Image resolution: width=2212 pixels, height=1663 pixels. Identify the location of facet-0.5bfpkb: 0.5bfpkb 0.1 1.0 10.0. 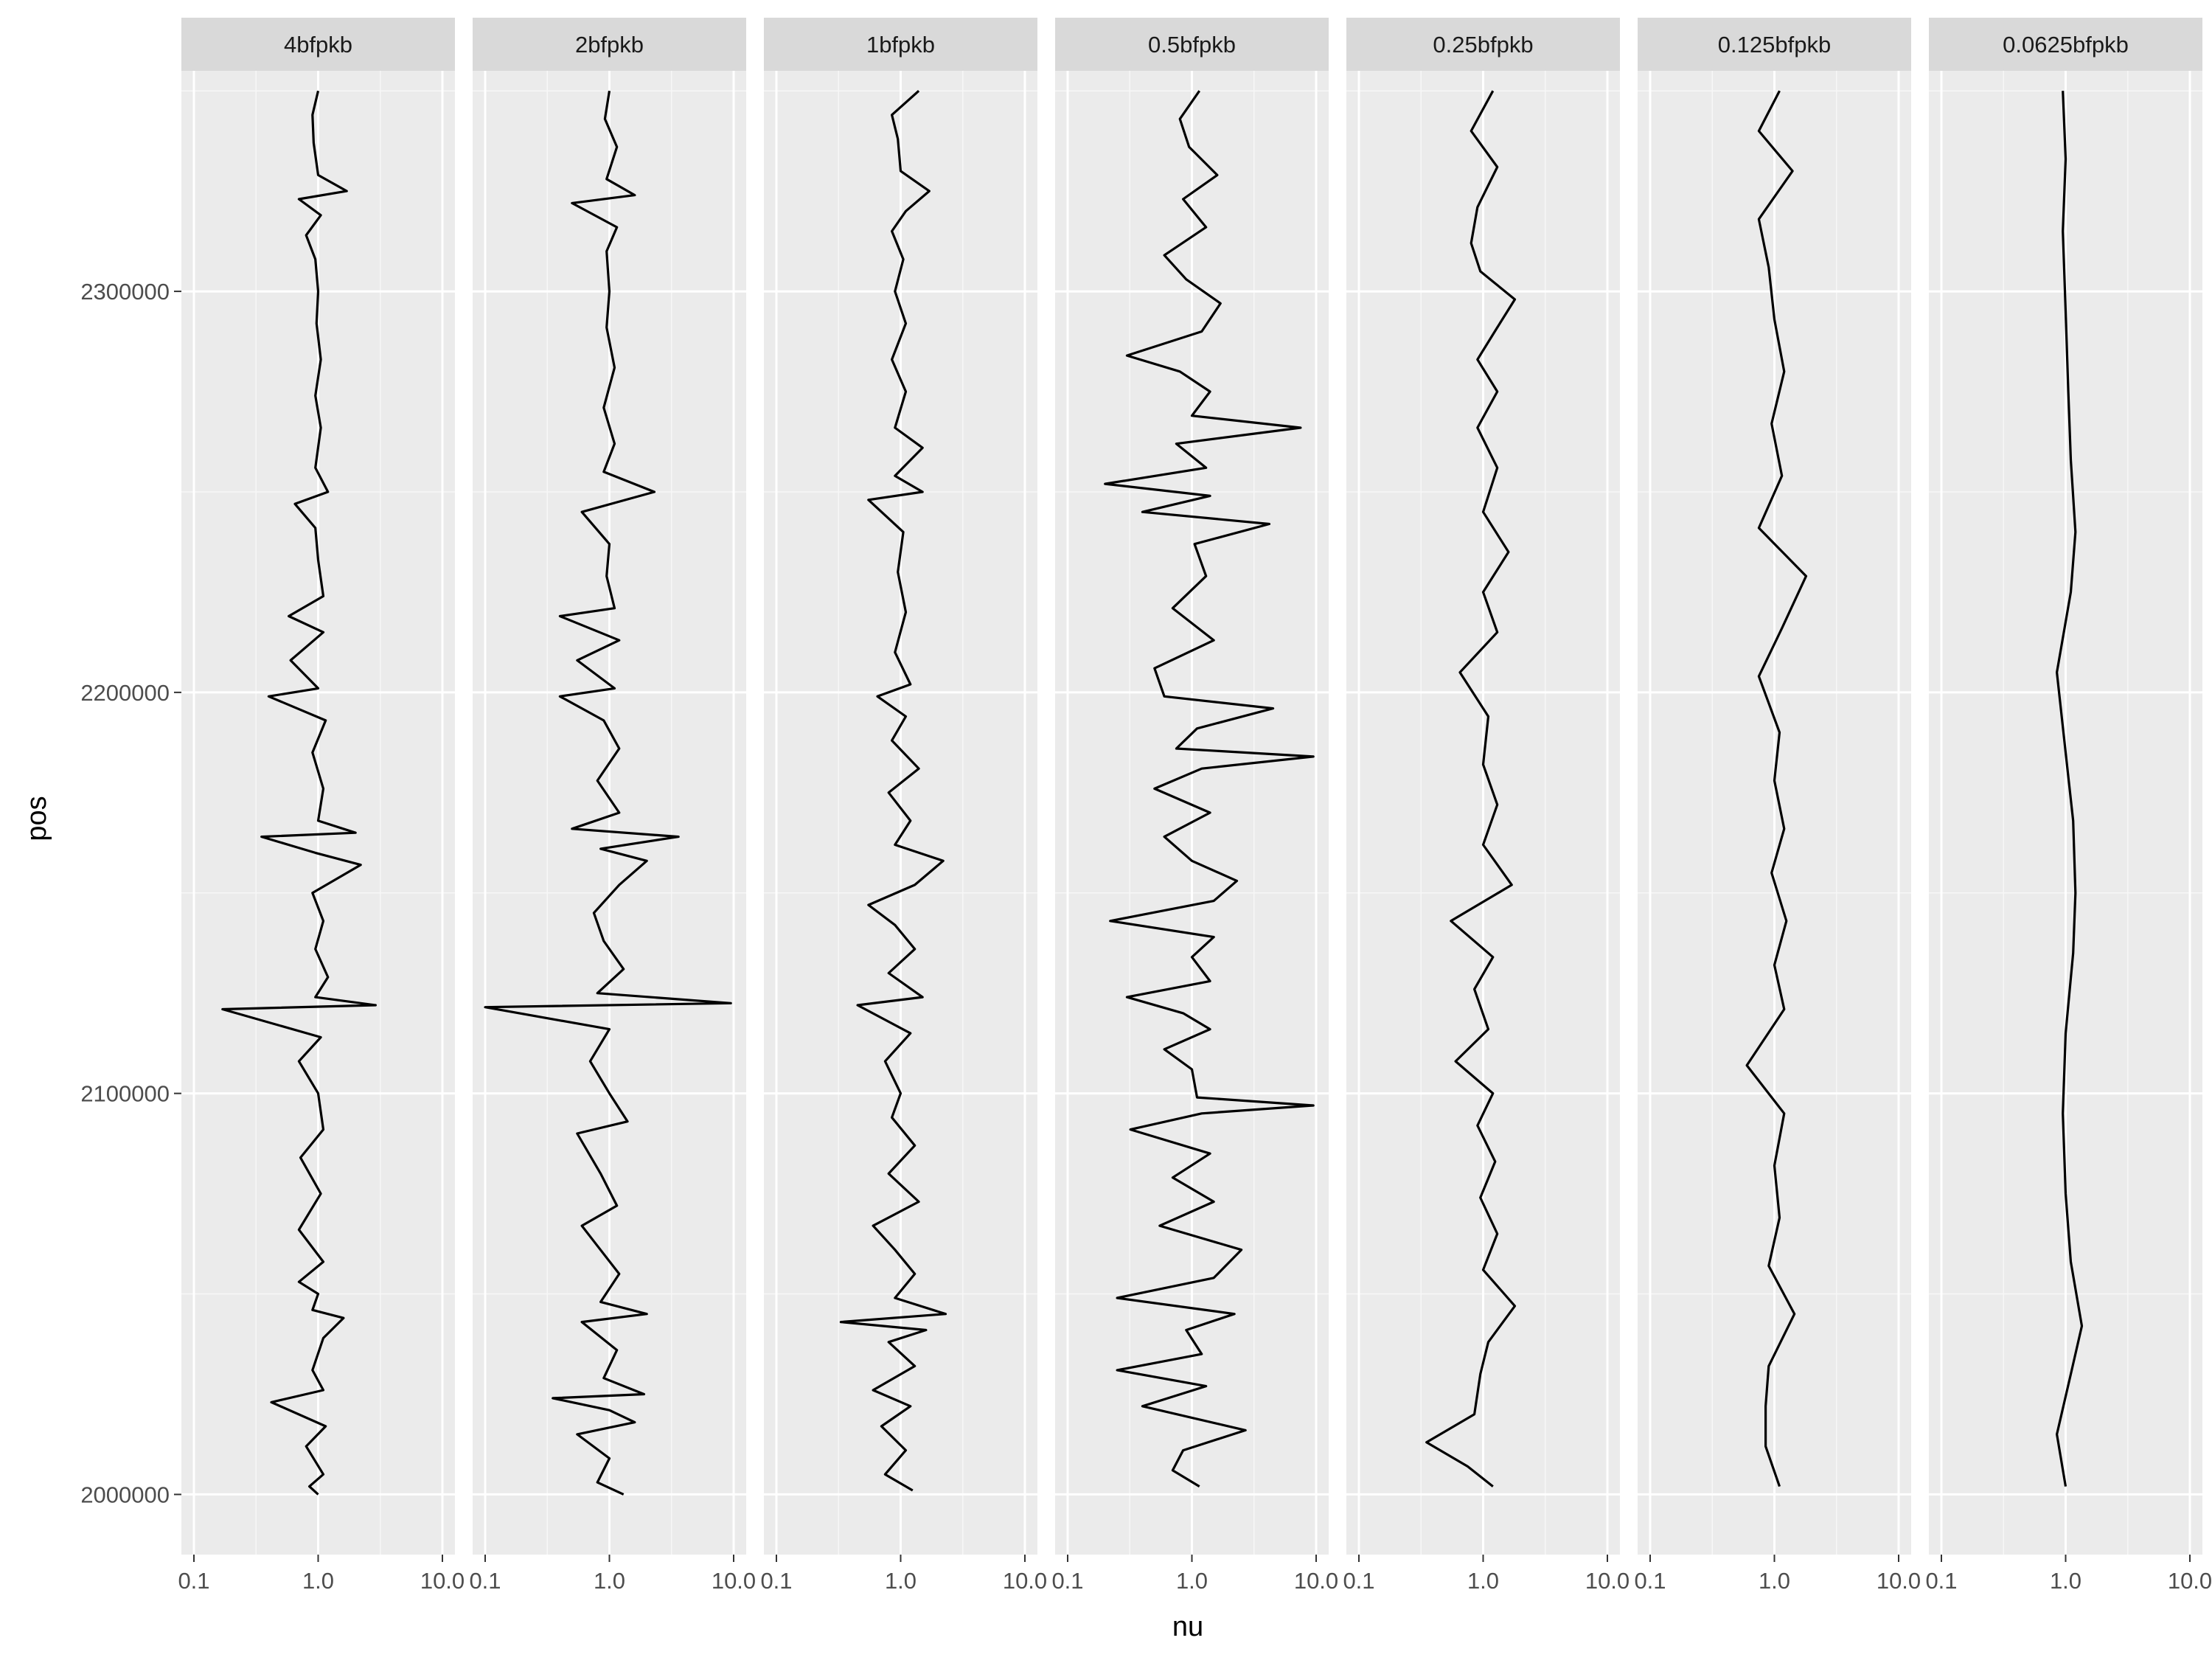
(1194, 806).